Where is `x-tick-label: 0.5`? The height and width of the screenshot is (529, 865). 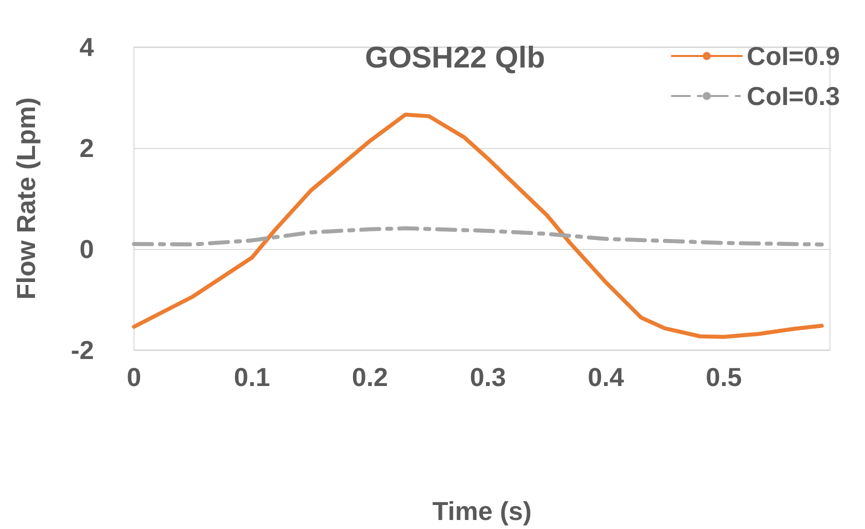 x-tick-label: 0.5 is located at coordinates (724, 377).